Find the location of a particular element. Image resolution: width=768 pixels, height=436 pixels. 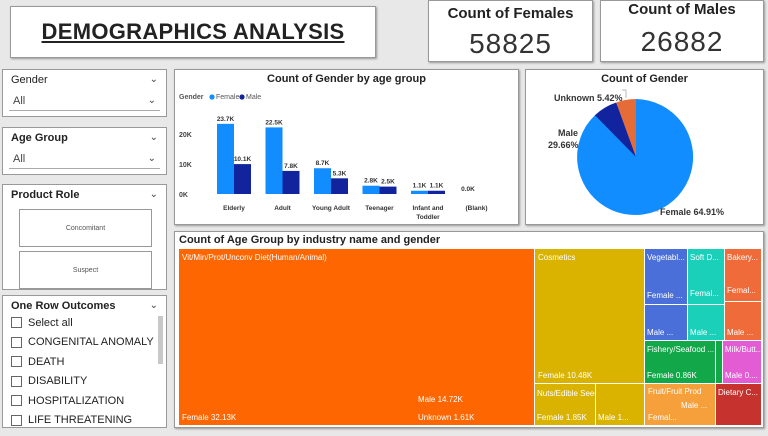

gender-slicer-label: Gender is located at coordinates (29, 80).